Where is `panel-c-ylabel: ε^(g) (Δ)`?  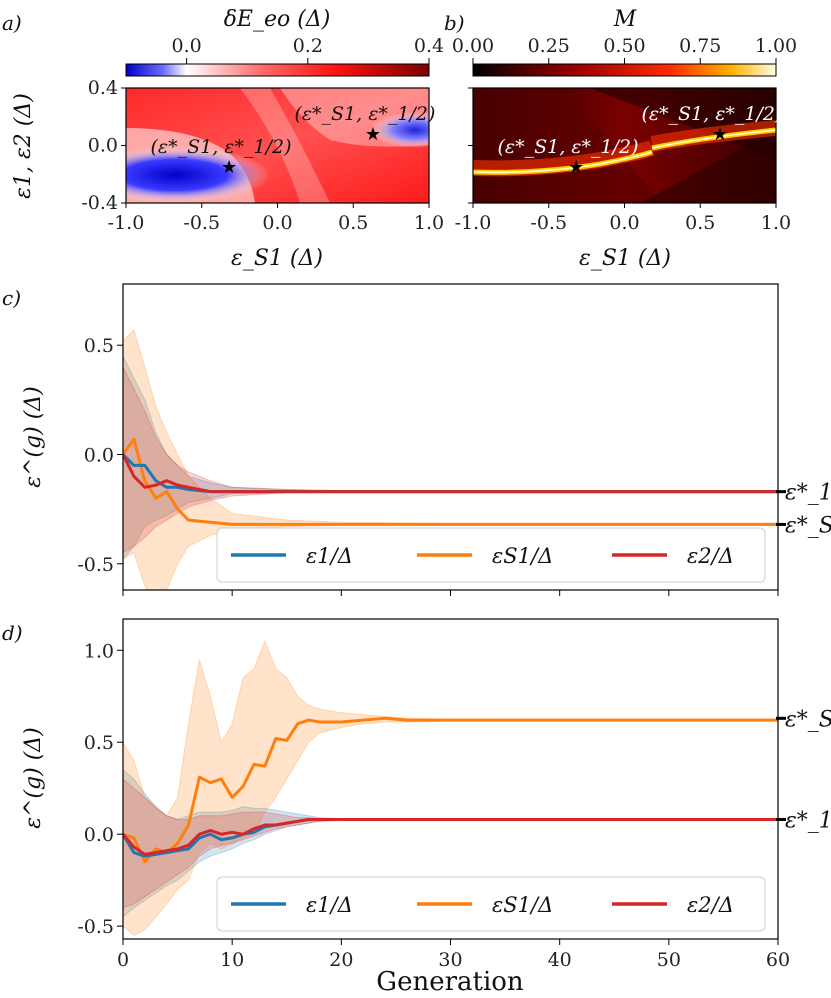 panel-c-ylabel: ε^(g) (Δ) is located at coordinates (33, 437).